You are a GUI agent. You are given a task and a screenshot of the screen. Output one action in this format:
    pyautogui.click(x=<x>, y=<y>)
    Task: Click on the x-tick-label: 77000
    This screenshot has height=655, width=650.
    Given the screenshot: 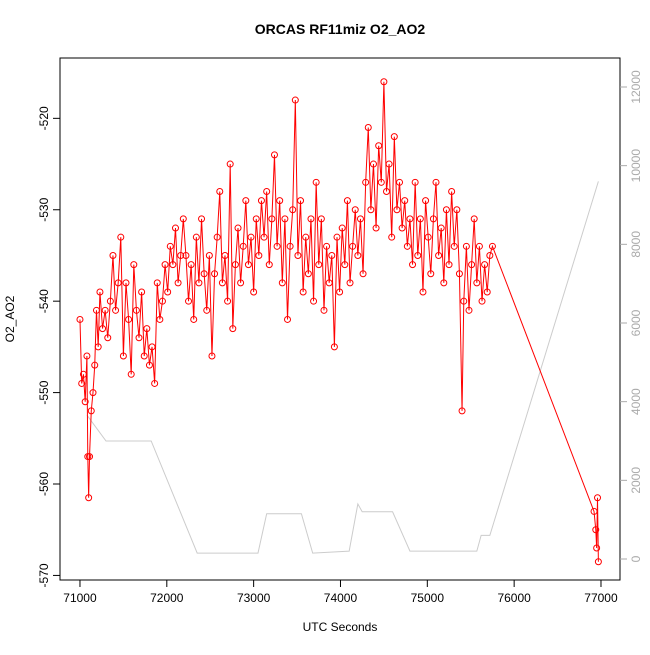 What is the action you would take?
    pyautogui.click(x=601, y=598)
    